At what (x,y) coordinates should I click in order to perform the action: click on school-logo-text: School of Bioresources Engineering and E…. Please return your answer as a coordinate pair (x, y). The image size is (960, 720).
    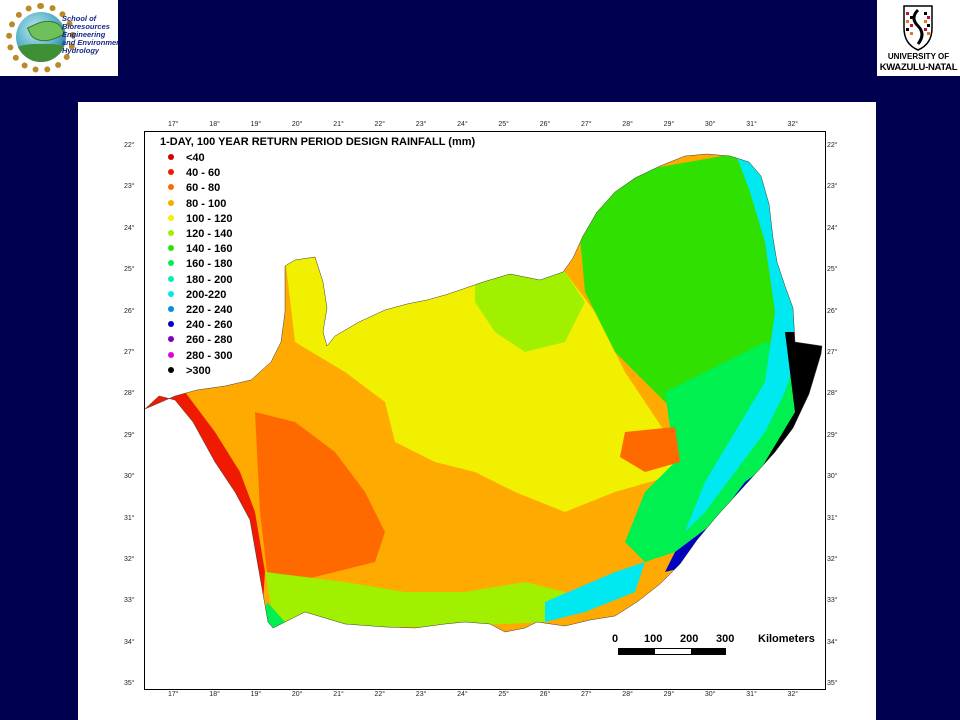
    Looking at the image, I should click on (90, 34).